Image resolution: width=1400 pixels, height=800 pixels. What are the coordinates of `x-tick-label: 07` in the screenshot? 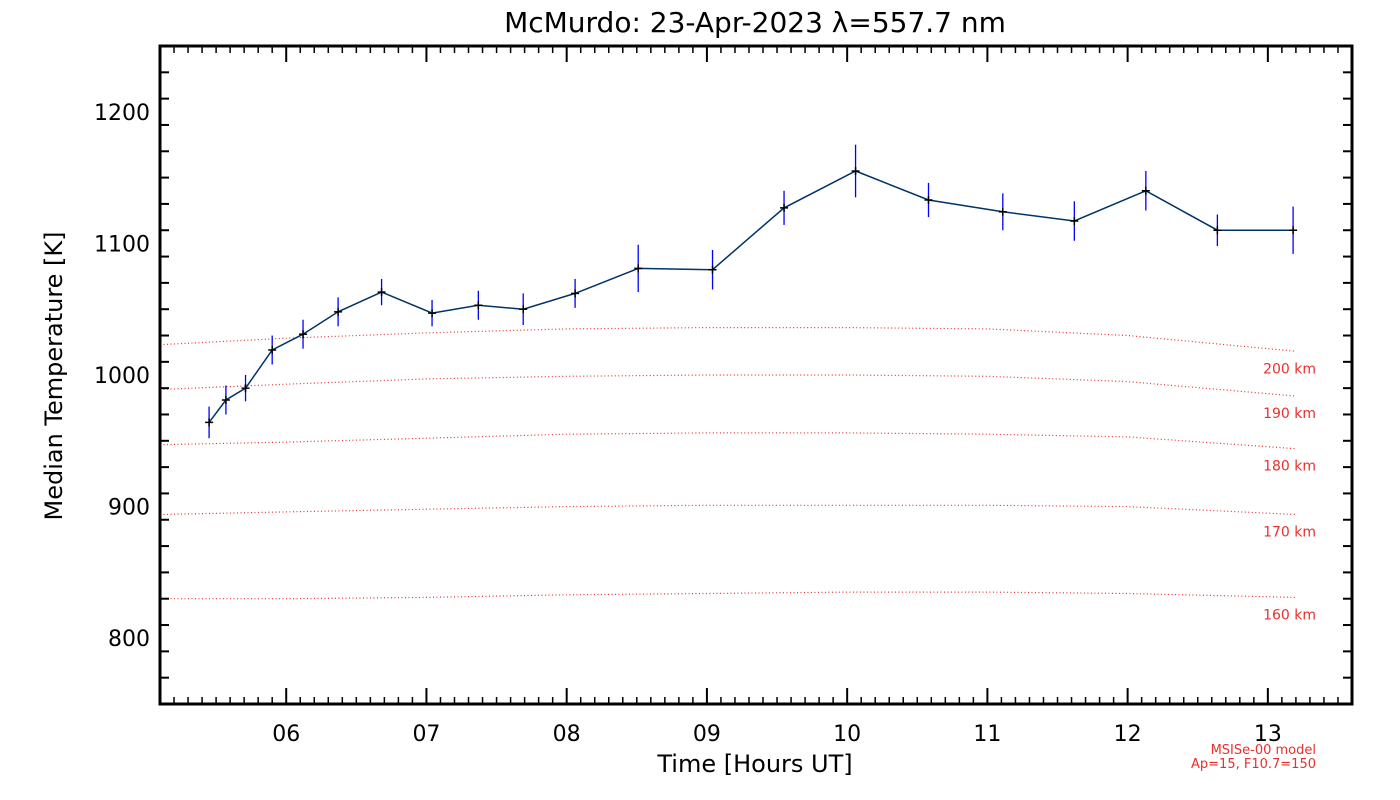 It's located at (426, 734).